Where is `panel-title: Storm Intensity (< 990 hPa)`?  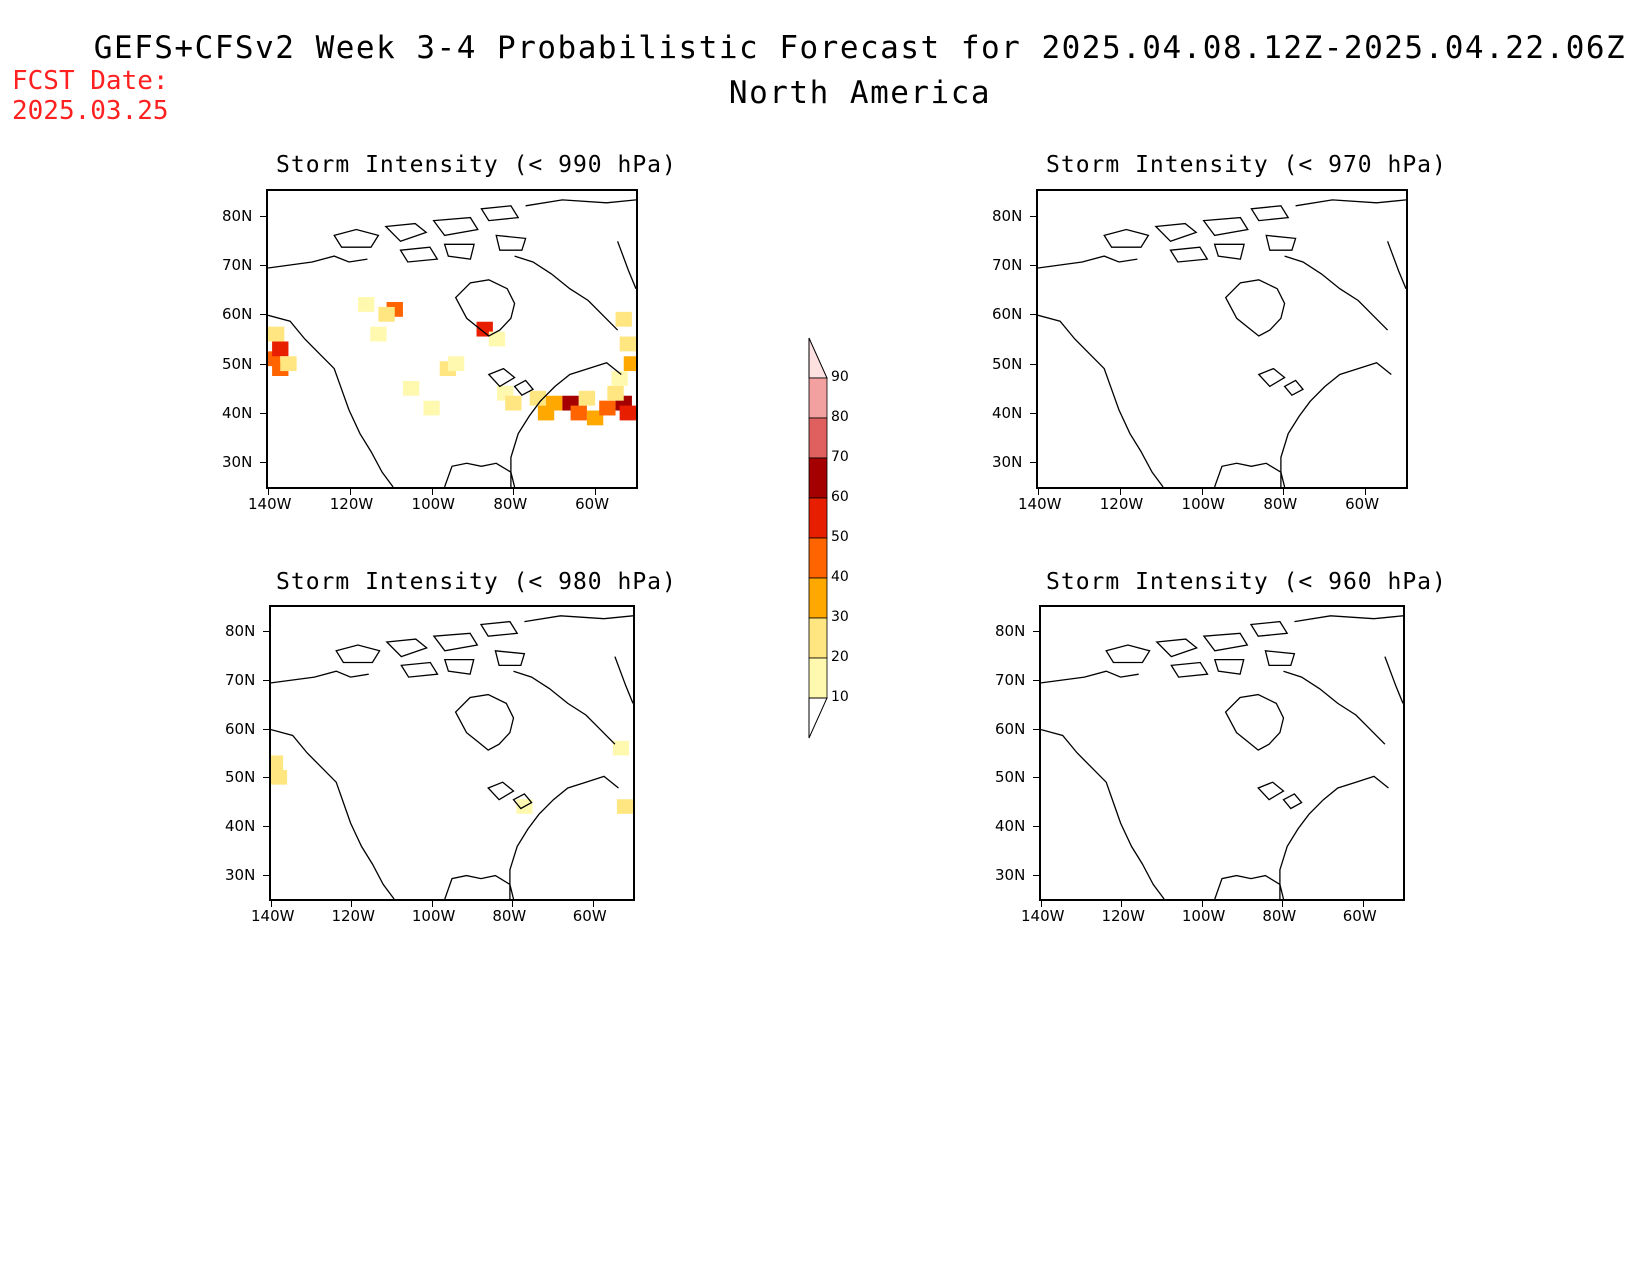 panel-title: Storm Intensity (< 990 hPa) is located at coordinates (476, 165).